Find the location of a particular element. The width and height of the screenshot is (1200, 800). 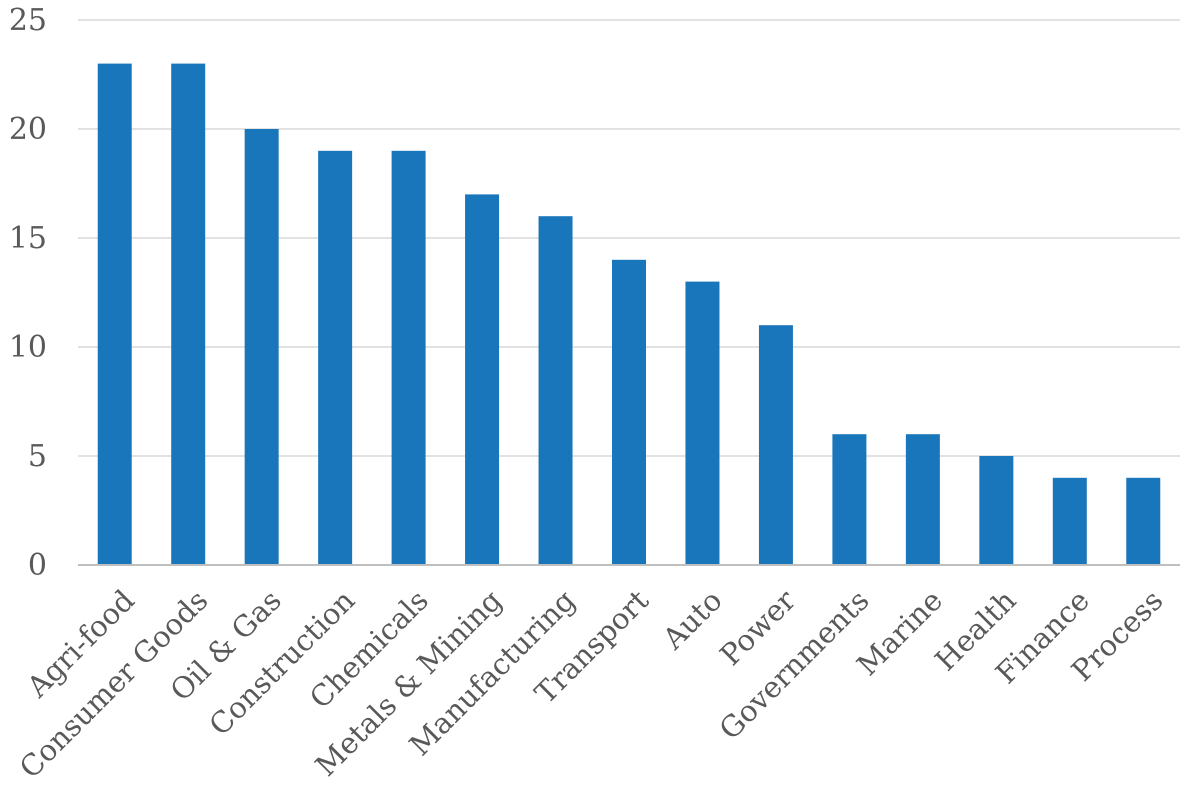

bar-auto is located at coordinates (702, 423).